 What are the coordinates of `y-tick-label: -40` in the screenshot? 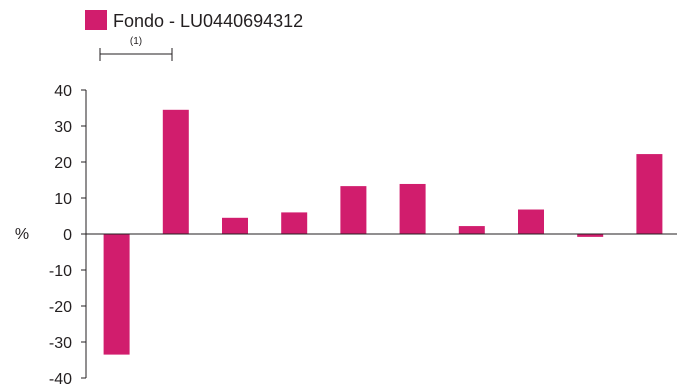 It's located at (60, 379).